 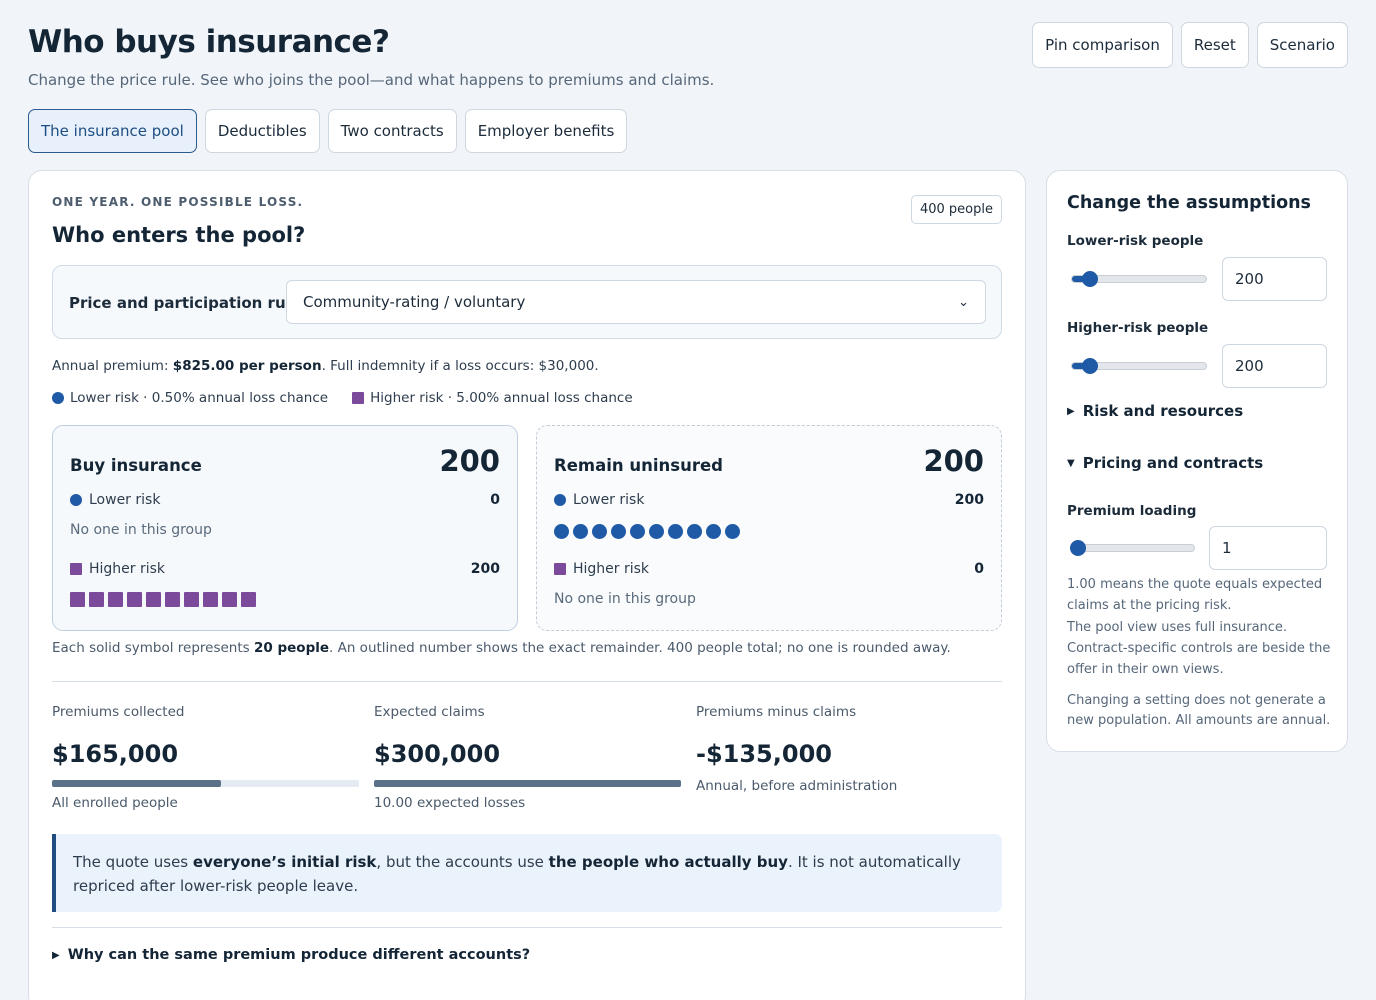 I want to click on disclosure-label: Pricing and contracts, so click(x=1173, y=463).